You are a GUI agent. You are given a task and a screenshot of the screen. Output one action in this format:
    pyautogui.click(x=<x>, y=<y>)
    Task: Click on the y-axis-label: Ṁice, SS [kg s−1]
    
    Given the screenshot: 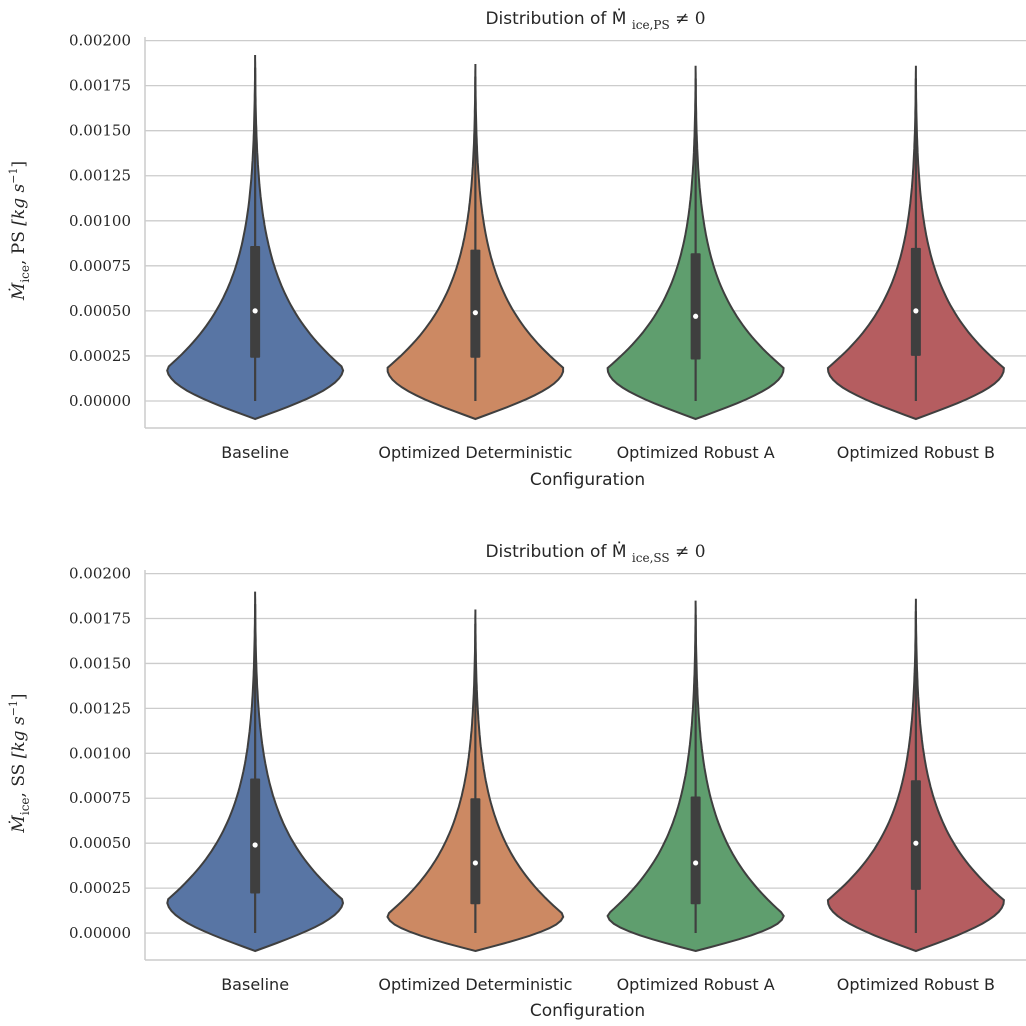 What is the action you would take?
    pyautogui.click(x=19, y=763)
    